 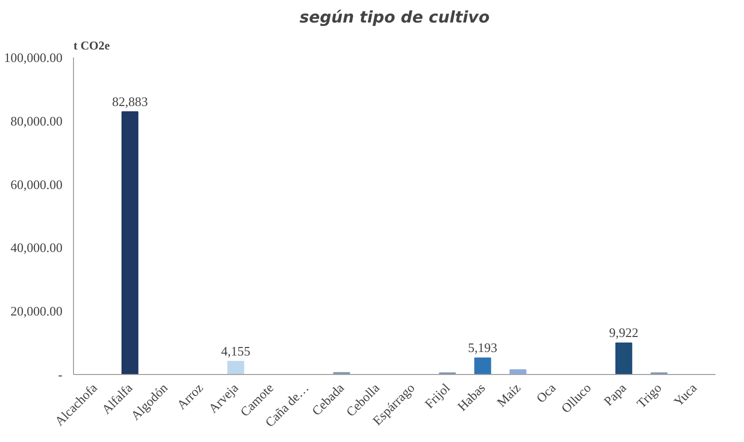 I want to click on data-label: 82,883, so click(x=130, y=101).